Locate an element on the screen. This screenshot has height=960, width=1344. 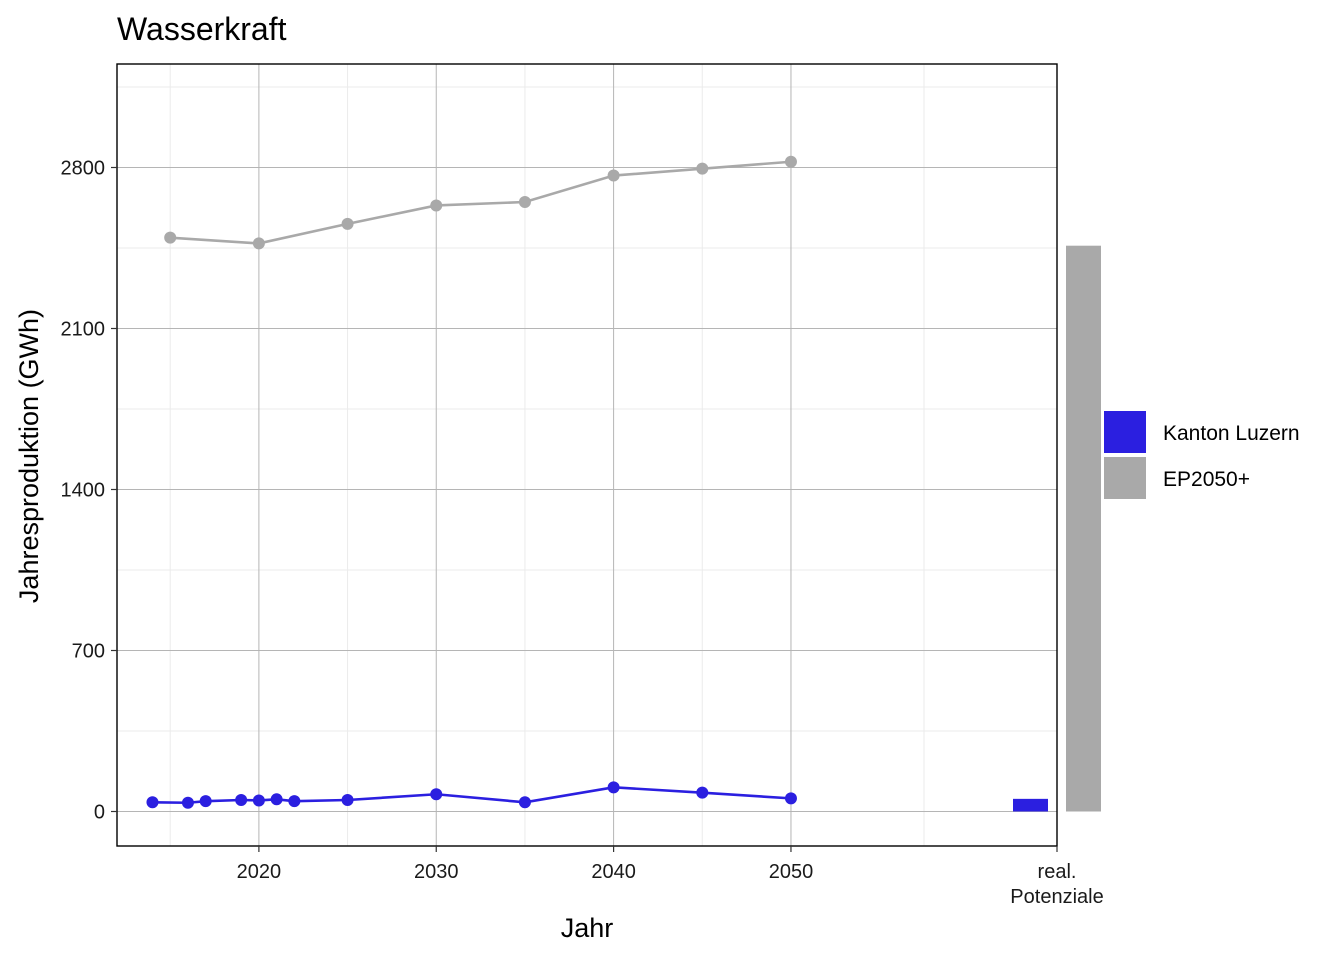
y-tick-label: 700 is located at coordinates (88, 652).